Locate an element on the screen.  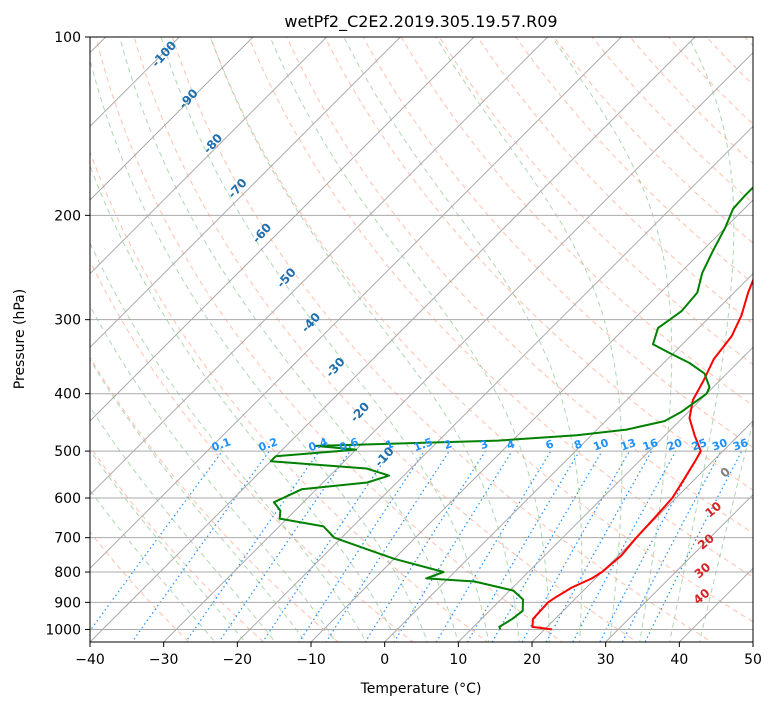
x-tick-label: −20 is located at coordinates (238, 660).